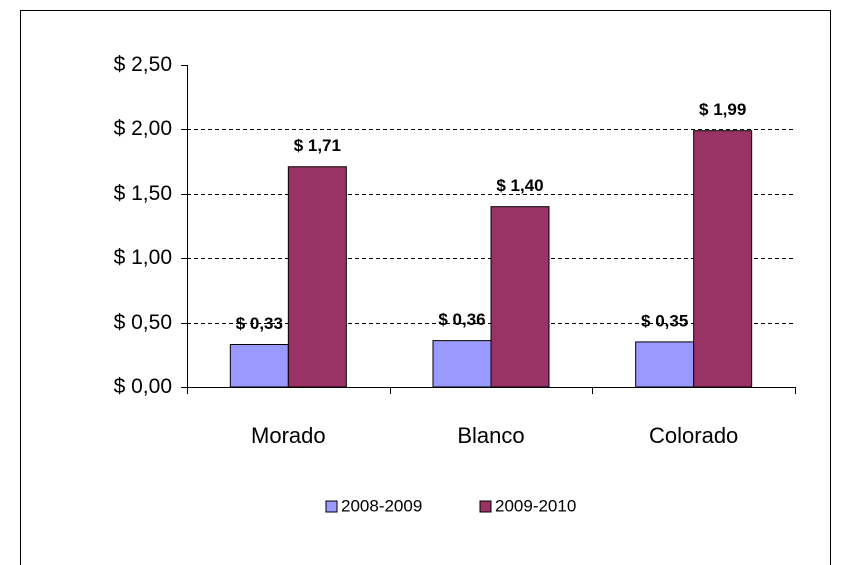  What do you see at coordinates (381, 505) in the screenshot?
I see `legend-label: 2008-2009` at bounding box center [381, 505].